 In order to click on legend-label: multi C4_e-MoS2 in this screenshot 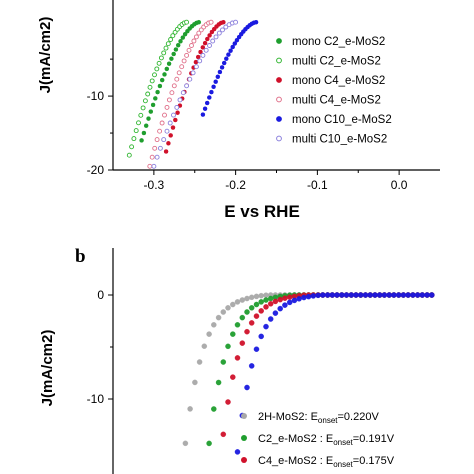, I will do `click(336, 101)`.